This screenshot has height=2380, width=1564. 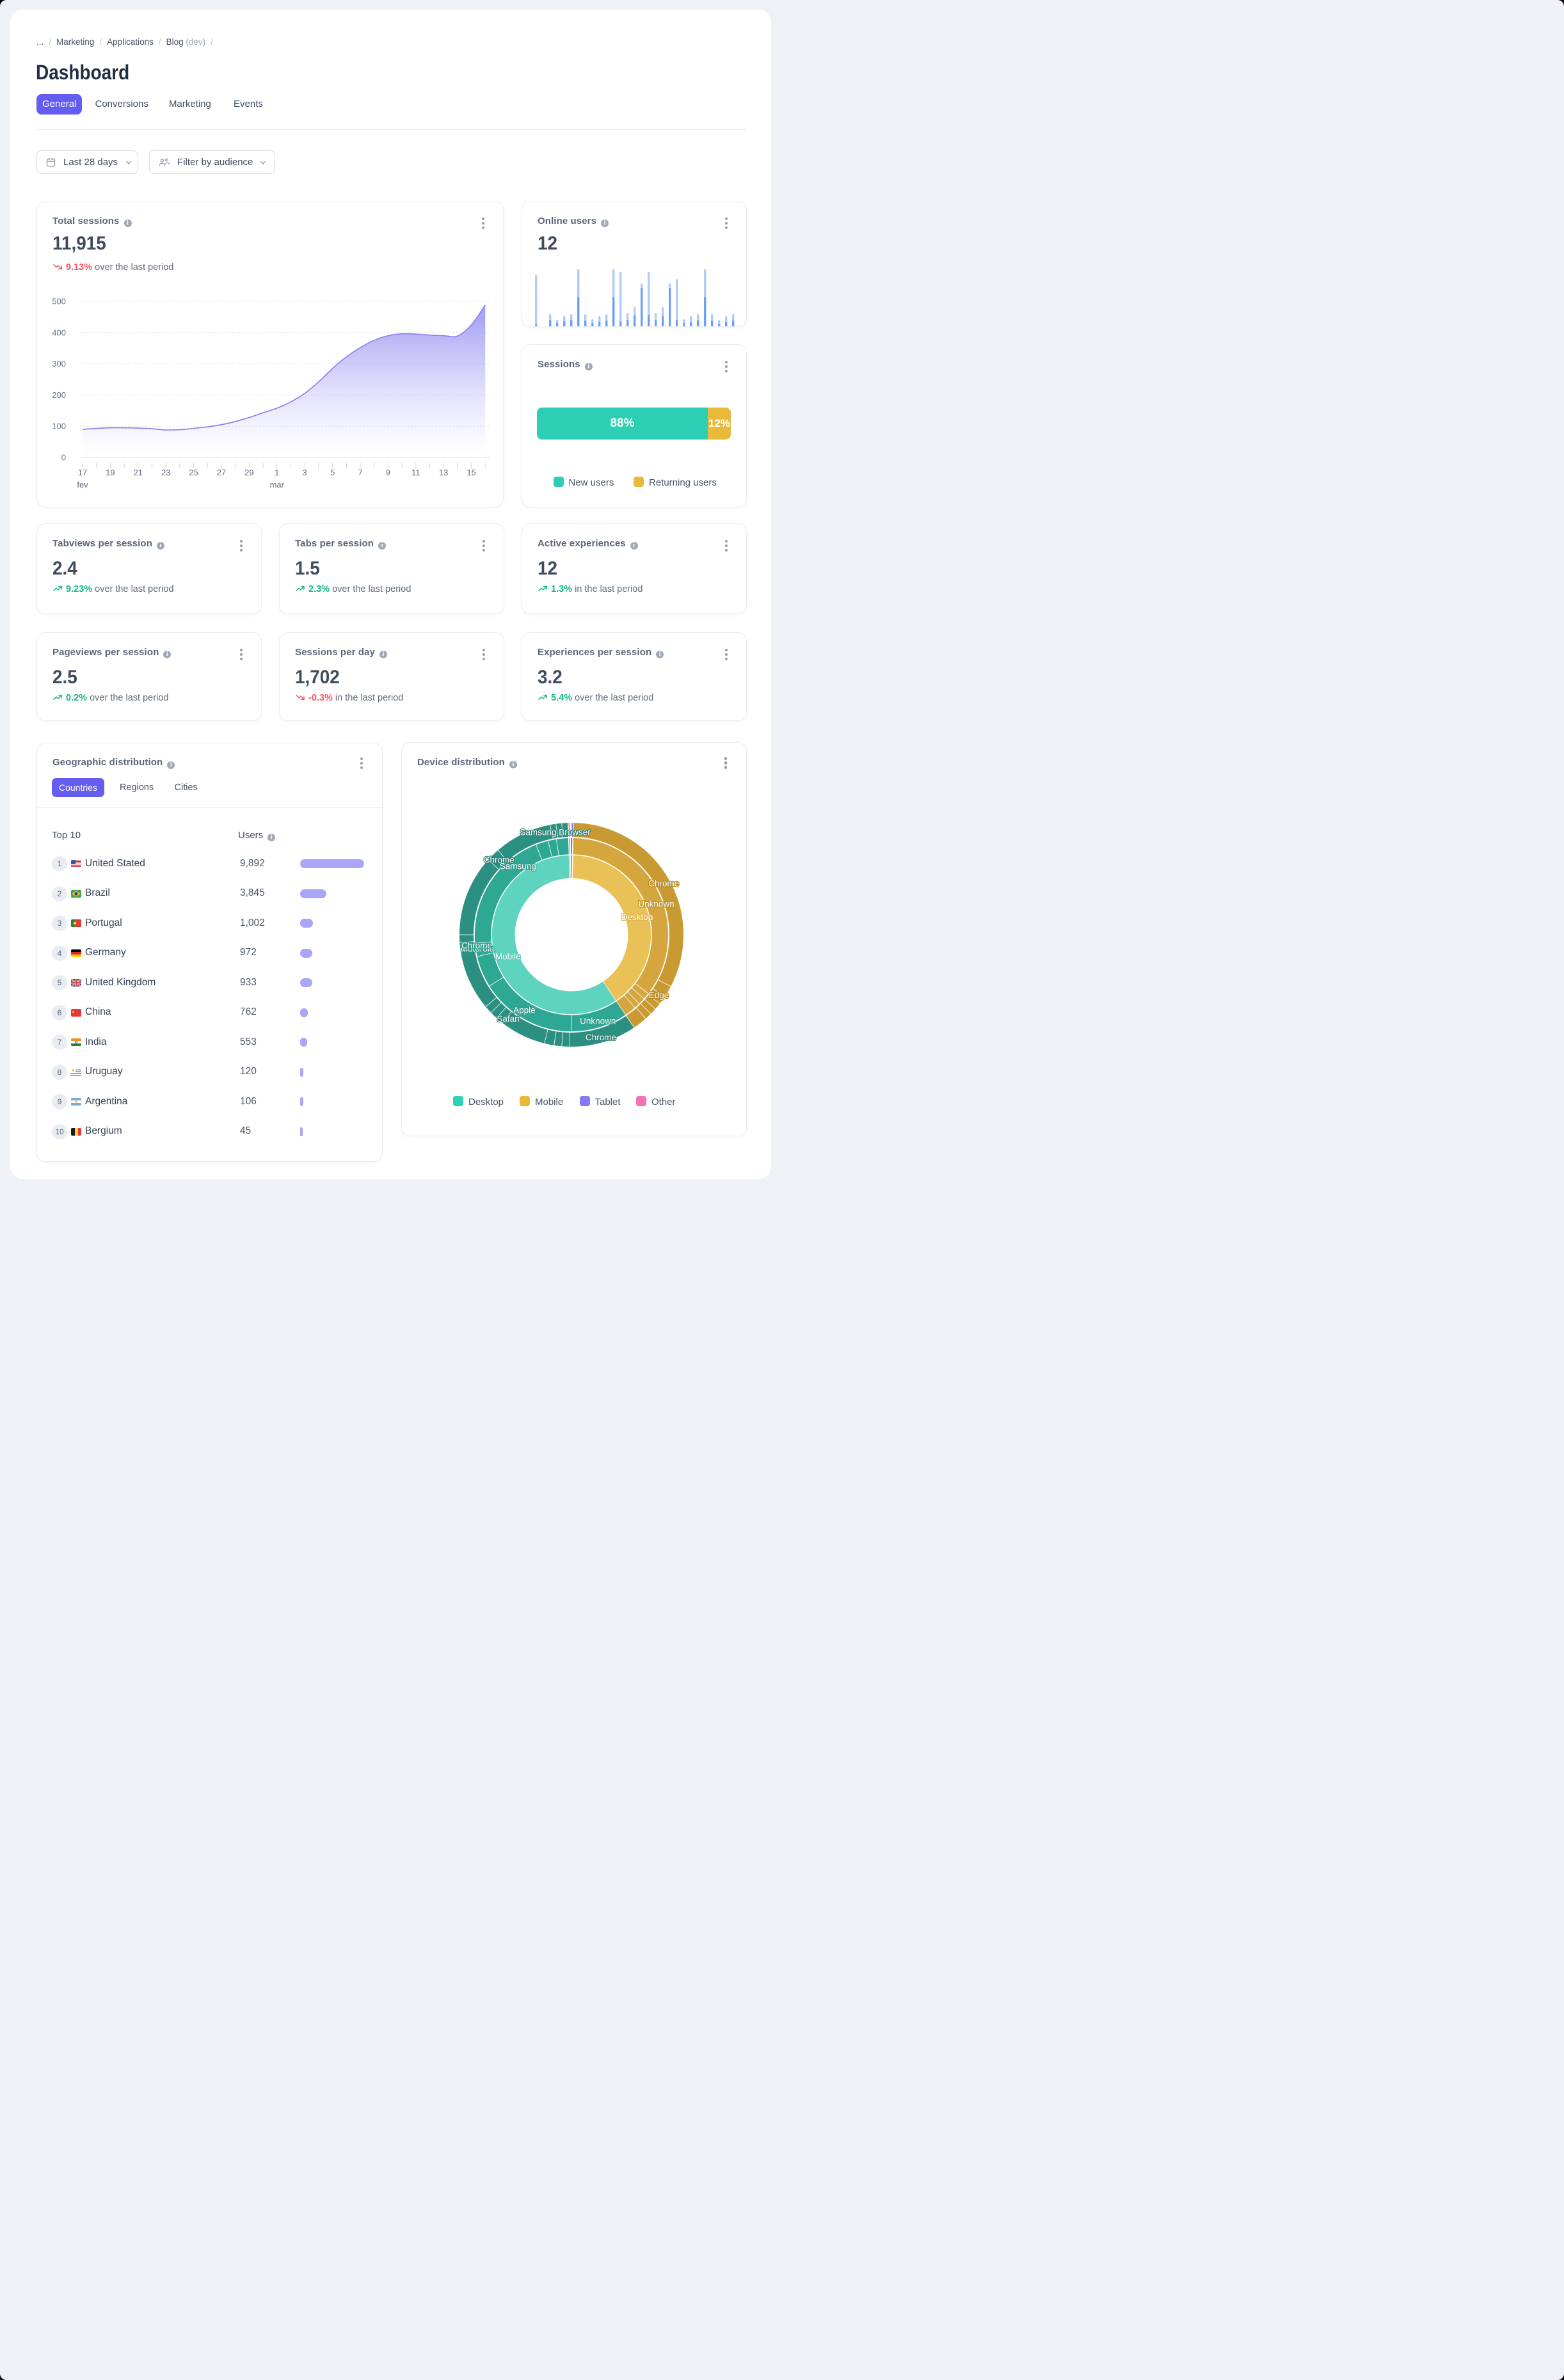 What do you see at coordinates (221, 472) in the screenshot?
I see `svg-text: 27` at bounding box center [221, 472].